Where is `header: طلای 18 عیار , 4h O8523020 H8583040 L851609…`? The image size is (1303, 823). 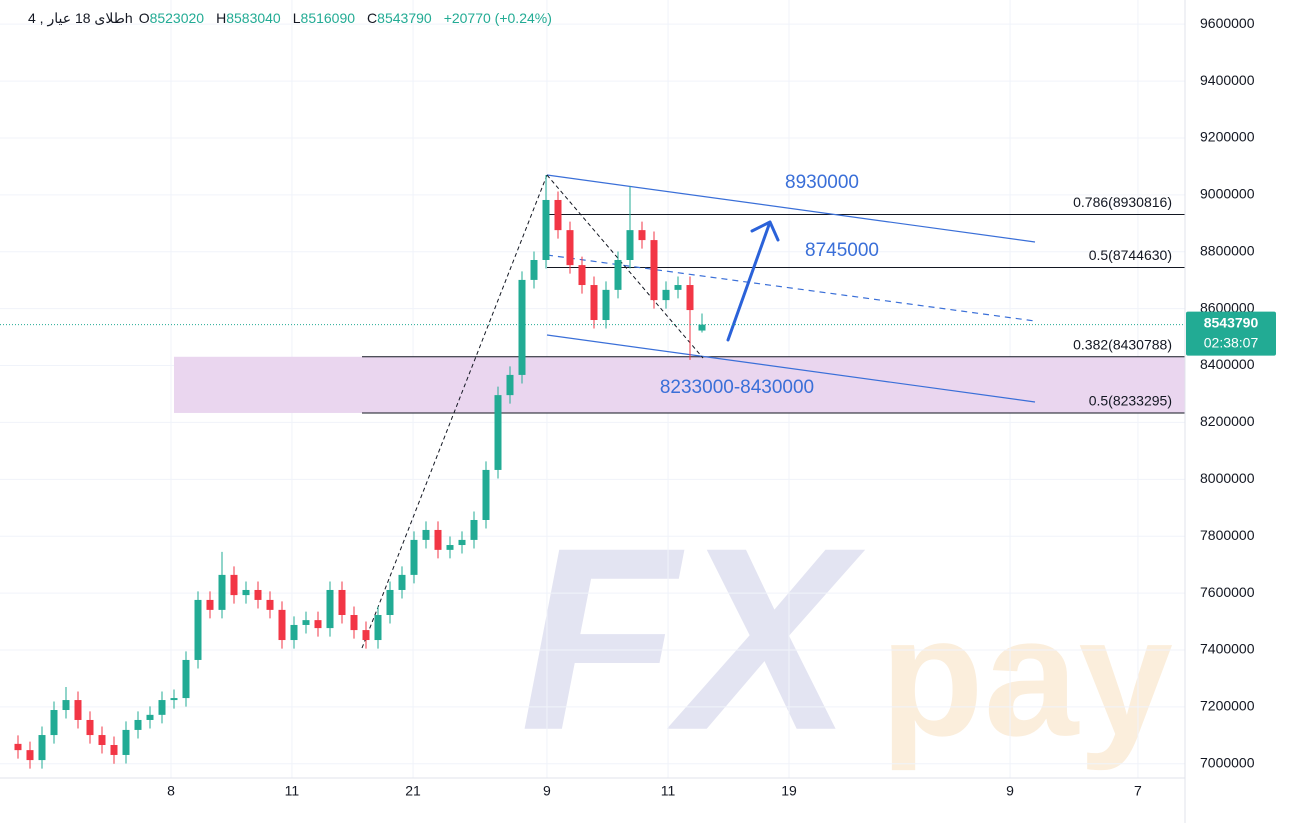 header: طلای 18 عیار , 4h O8523020 H8583040 L851609… is located at coordinates (290, 18).